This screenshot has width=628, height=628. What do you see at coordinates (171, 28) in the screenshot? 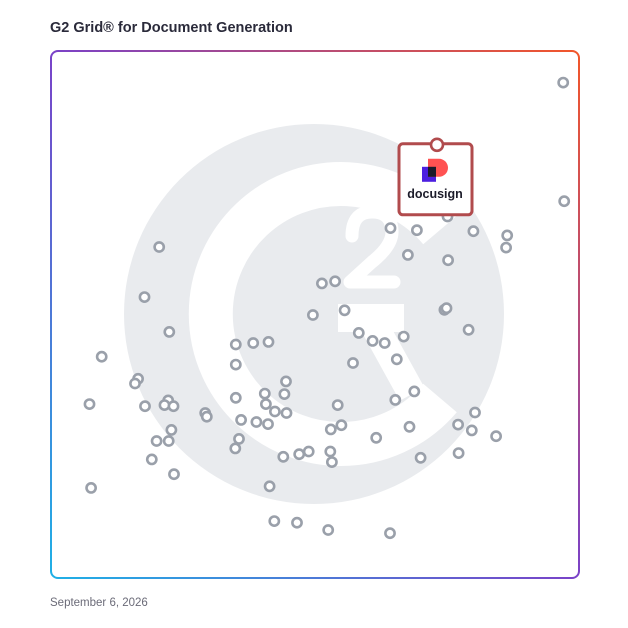
I see `page-title: G2 Grid® for Document Generation` at bounding box center [171, 28].